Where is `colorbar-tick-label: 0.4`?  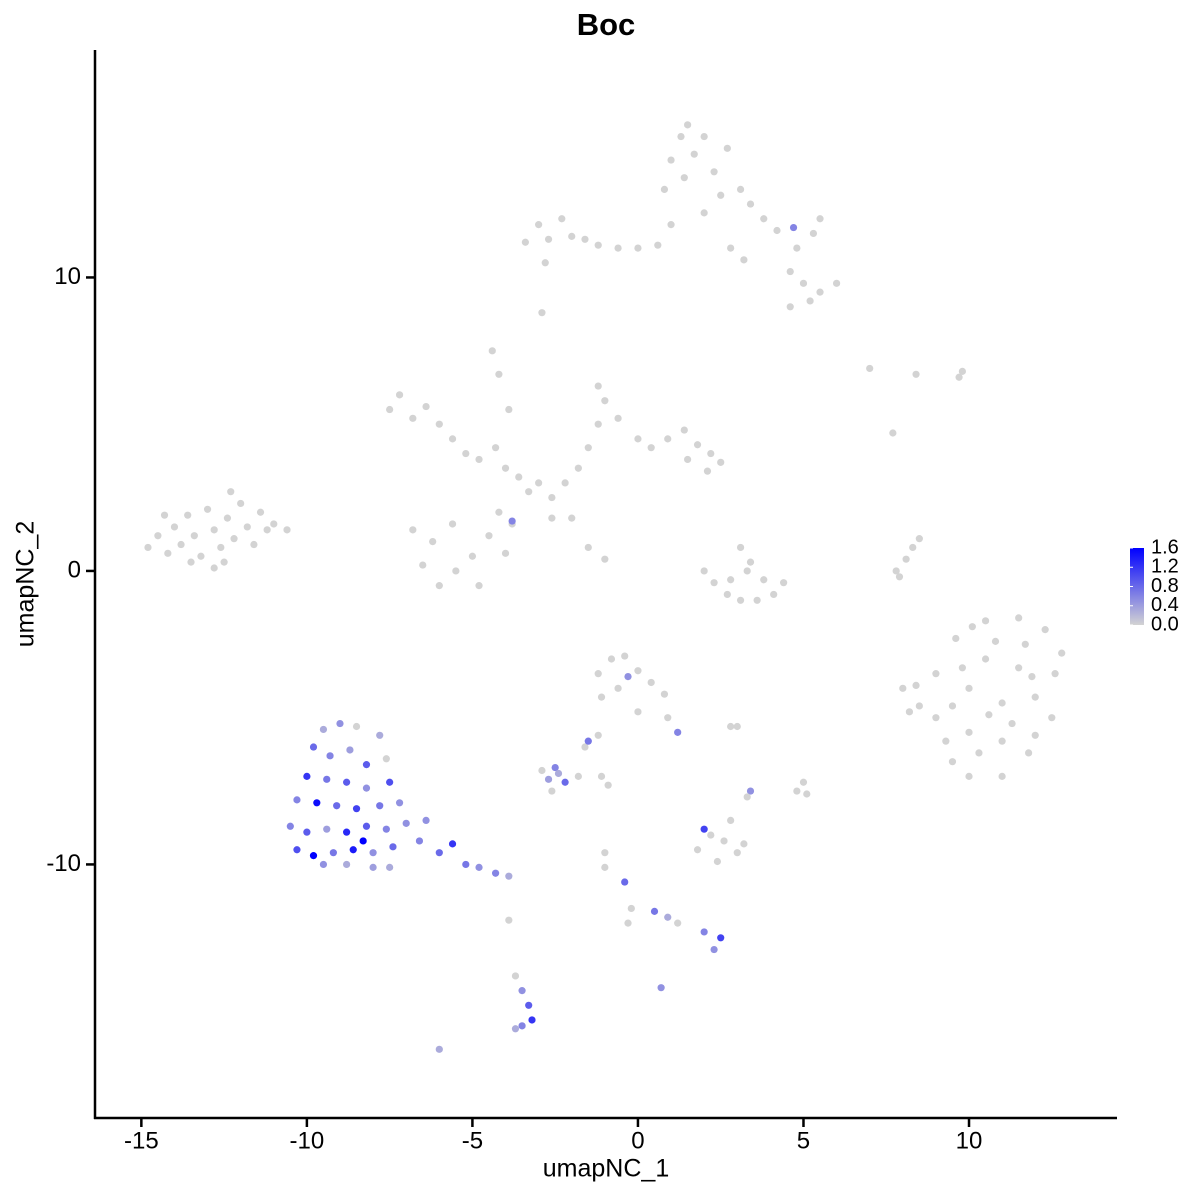
colorbar-tick-label: 0.4 is located at coordinates (1165, 605).